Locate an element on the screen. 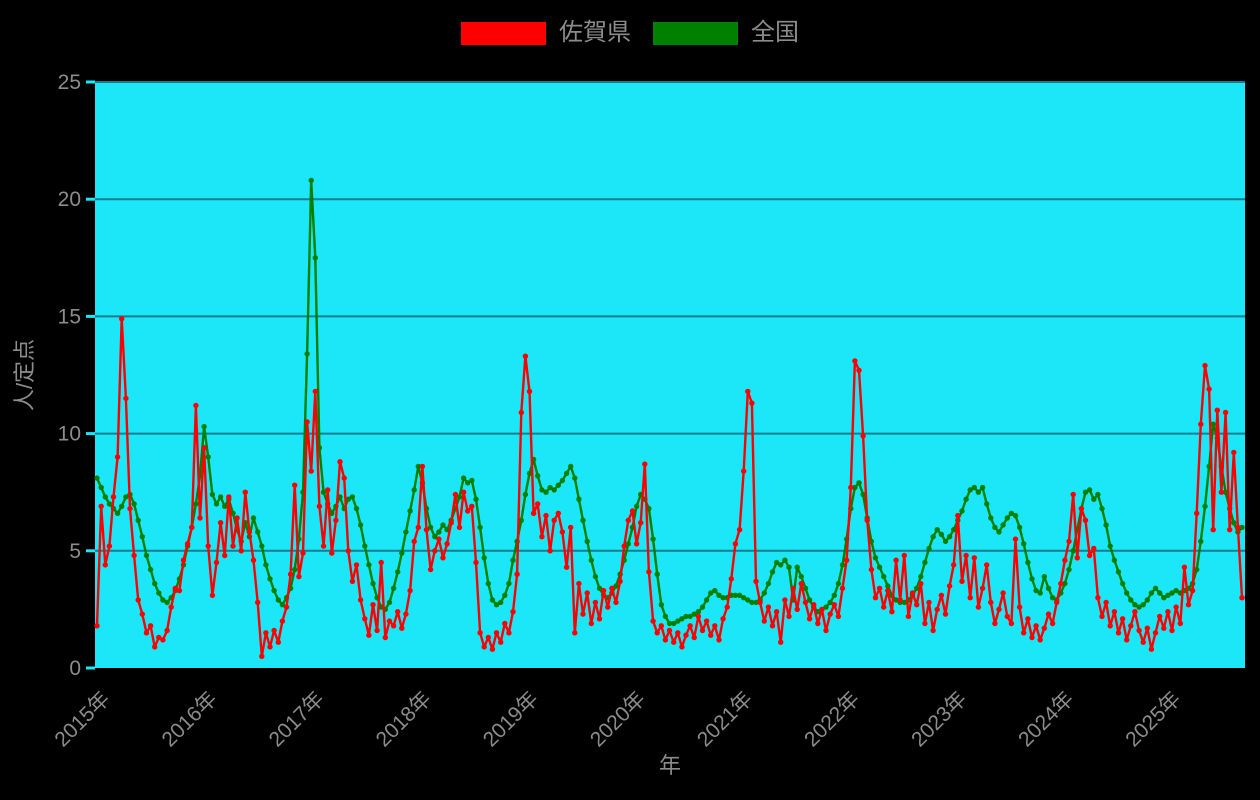  y-tick-label: 15 is located at coordinates (69, 316).